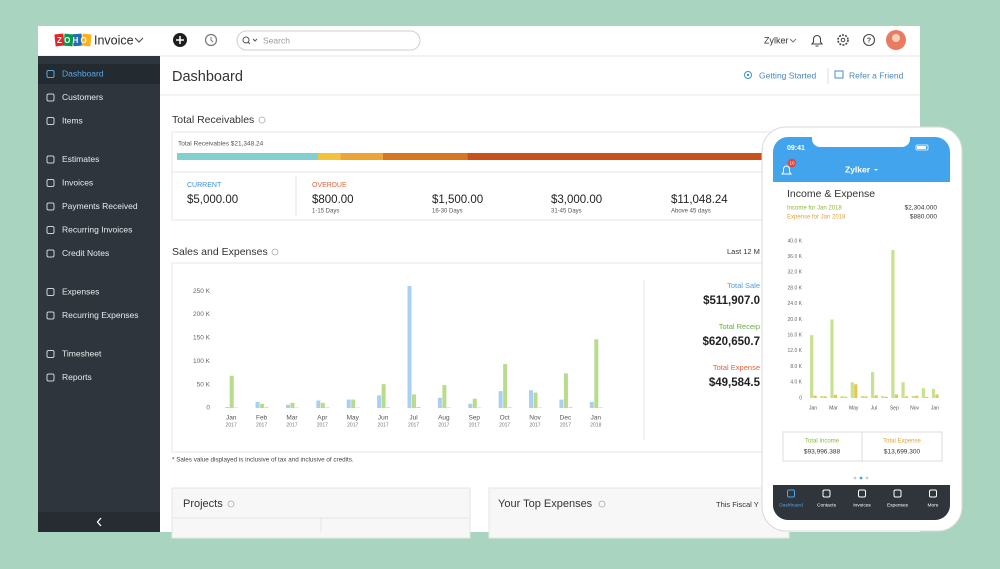 This screenshot has width=1000, height=569. I want to click on battery, so click(922, 147).